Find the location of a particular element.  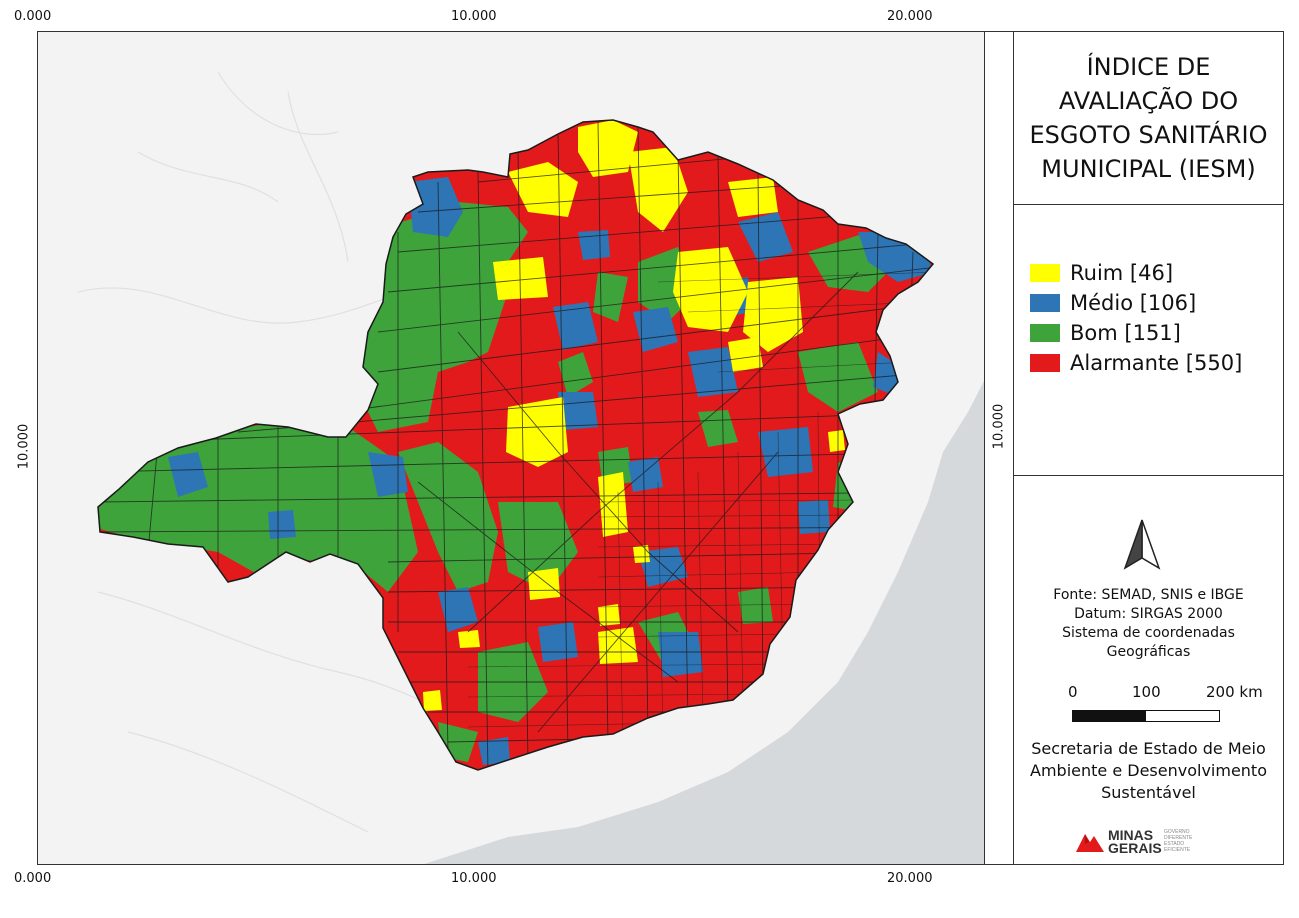

logo-mountain-icon is located at coordinates (1090, 843).